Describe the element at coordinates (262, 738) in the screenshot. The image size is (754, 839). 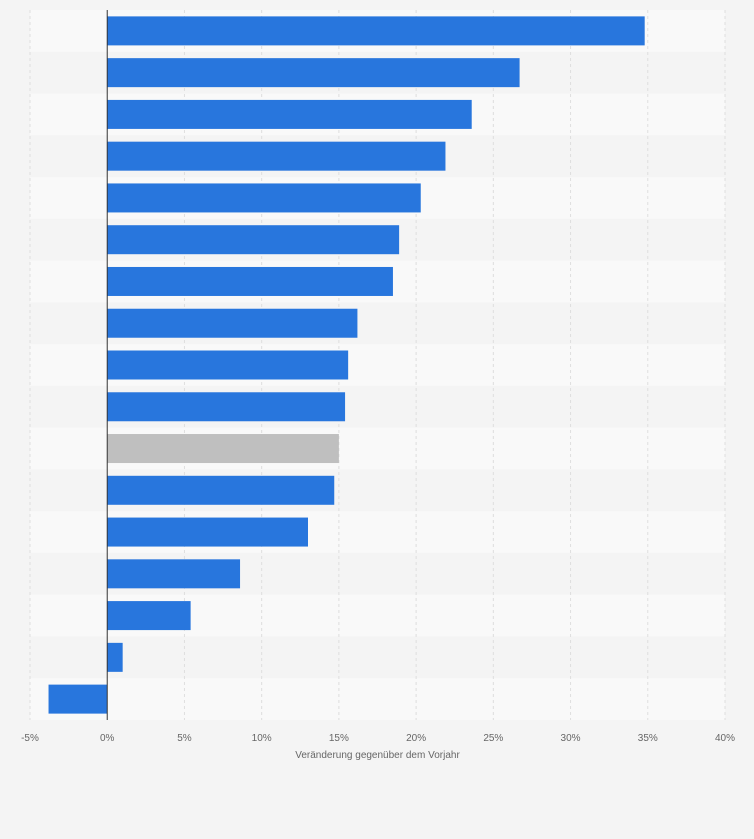
I see `x-tick-label: 10%` at that location.